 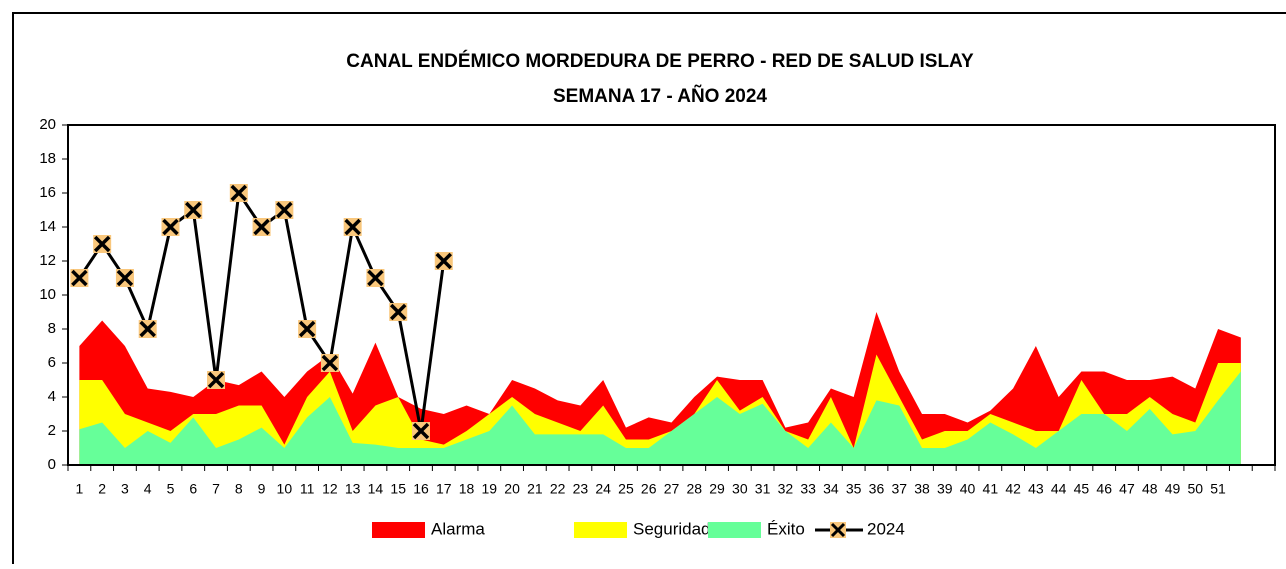 What do you see at coordinates (558, 489) in the screenshot?
I see `x-tick-label: 22` at bounding box center [558, 489].